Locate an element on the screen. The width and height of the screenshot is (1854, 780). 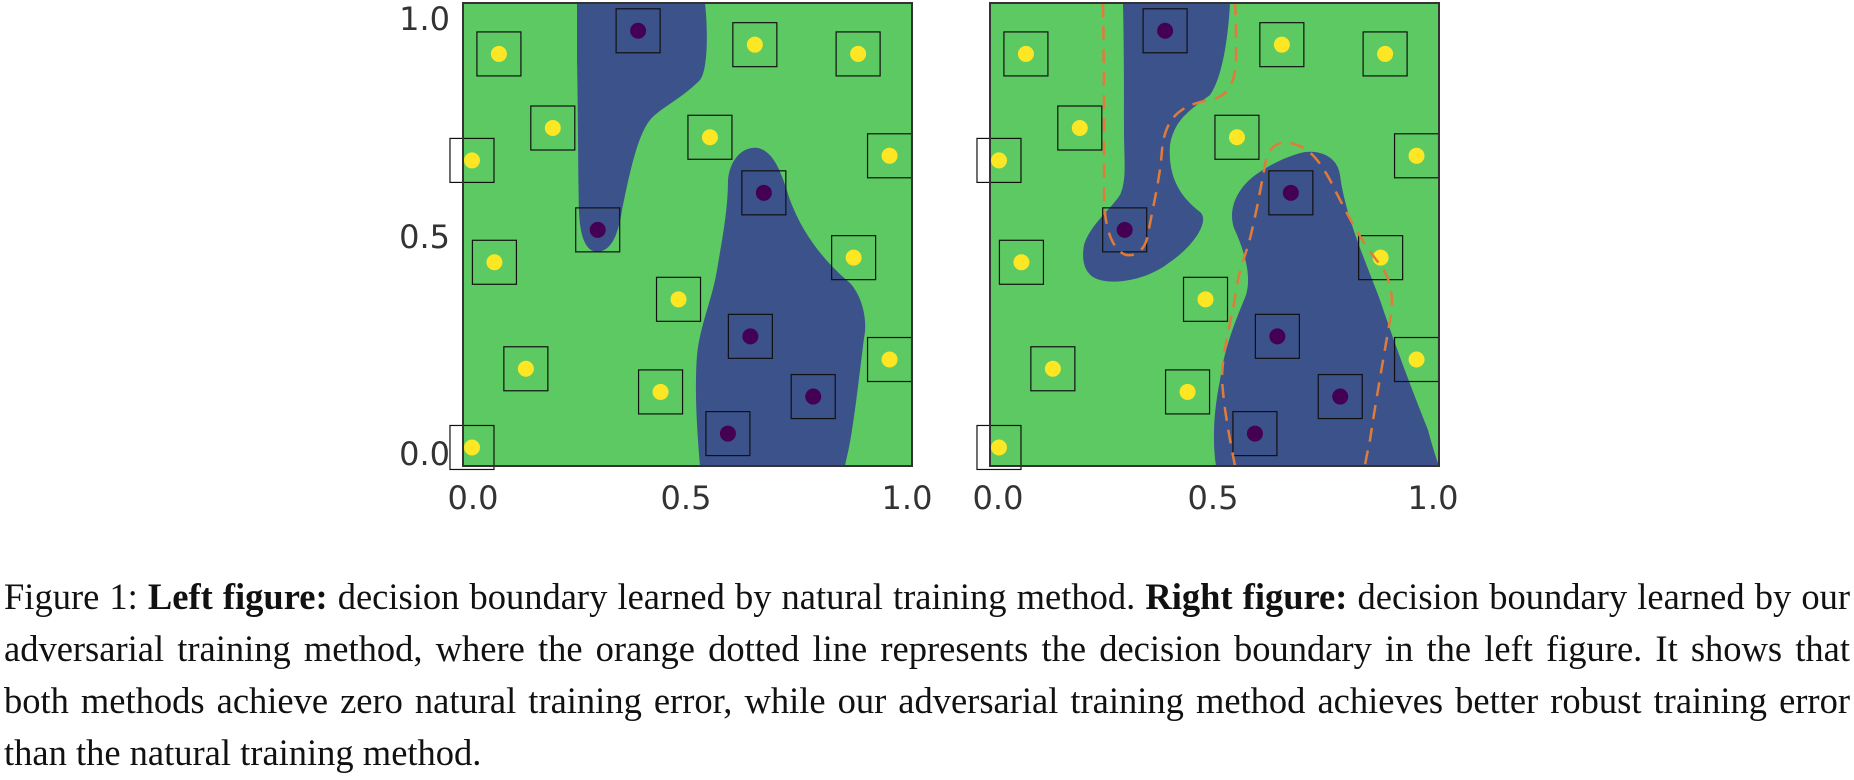
right-x-tick-labels: 0.0 0.5 1.0 is located at coordinates (1216, 498).